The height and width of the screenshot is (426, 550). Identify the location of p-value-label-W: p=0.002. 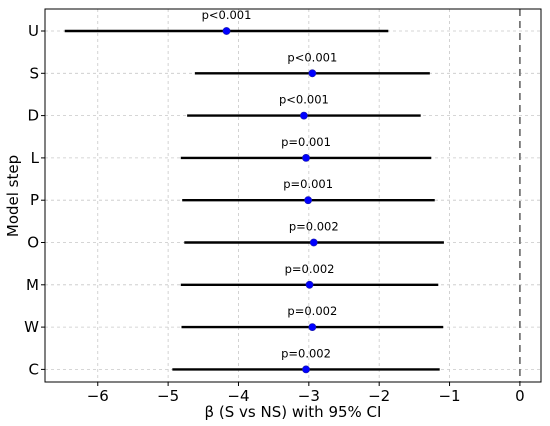
(312, 311).